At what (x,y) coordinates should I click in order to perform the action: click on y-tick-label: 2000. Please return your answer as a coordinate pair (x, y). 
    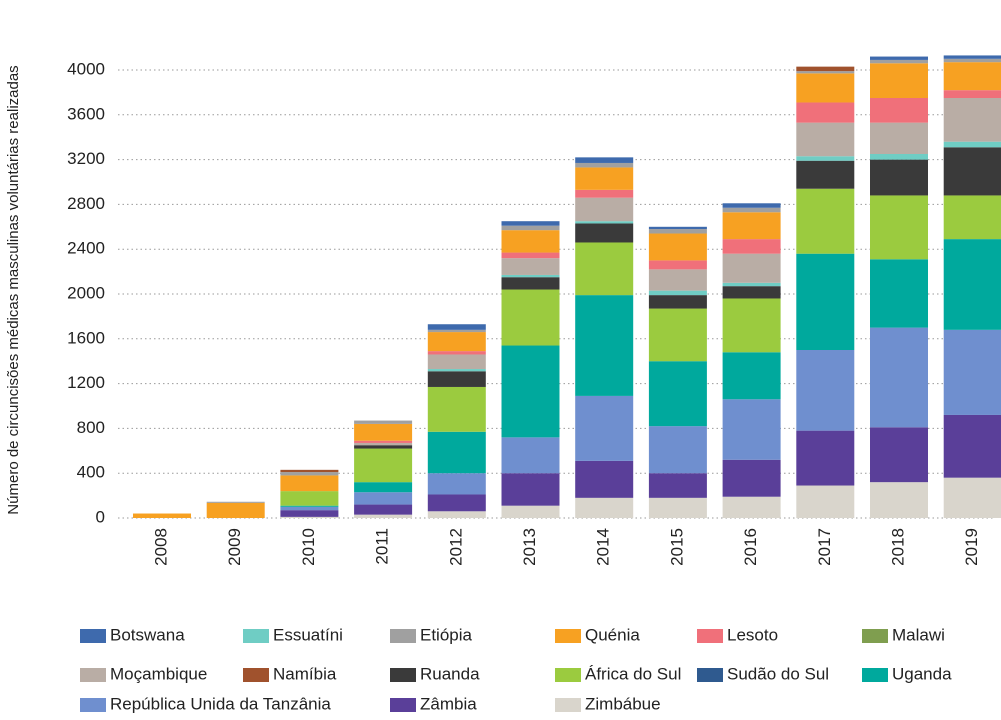
    Looking at the image, I should click on (86, 292).